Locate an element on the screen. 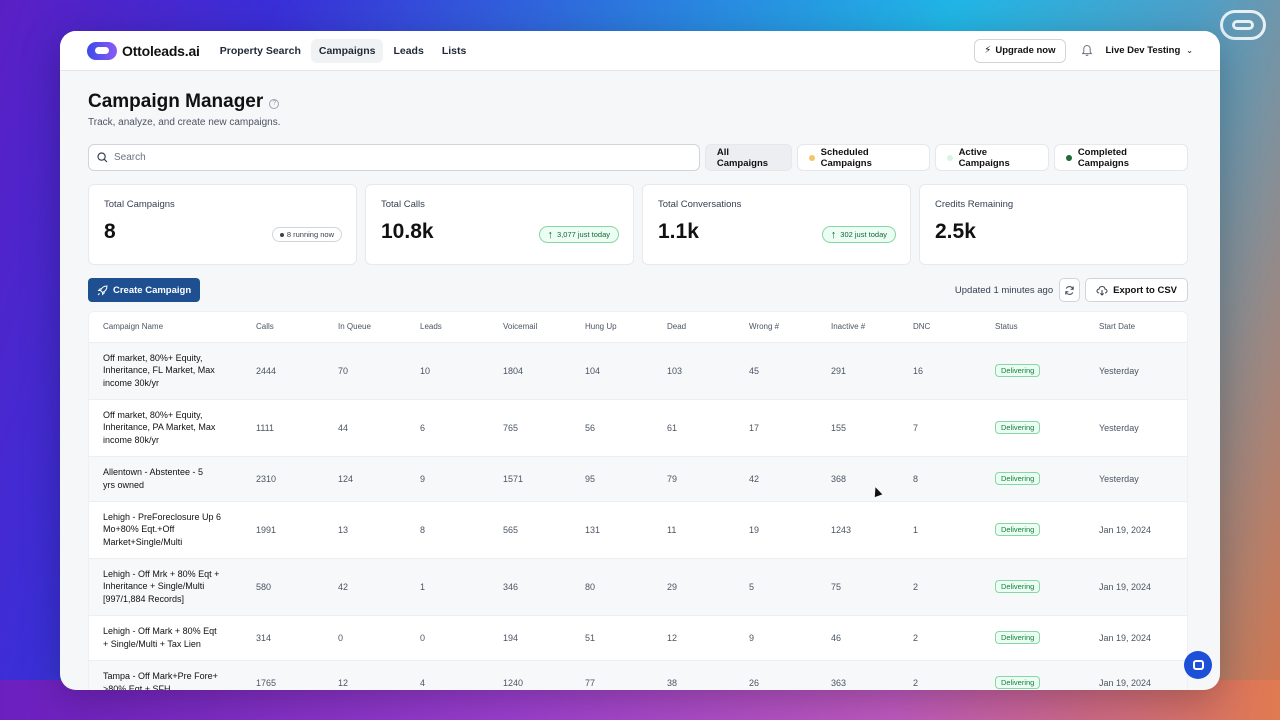 This screenshot has width=1280, height=720. stat-card-total-calls: Total Calls 10.8k ↑ 3,077 just today is located at coordinates (499, 224).